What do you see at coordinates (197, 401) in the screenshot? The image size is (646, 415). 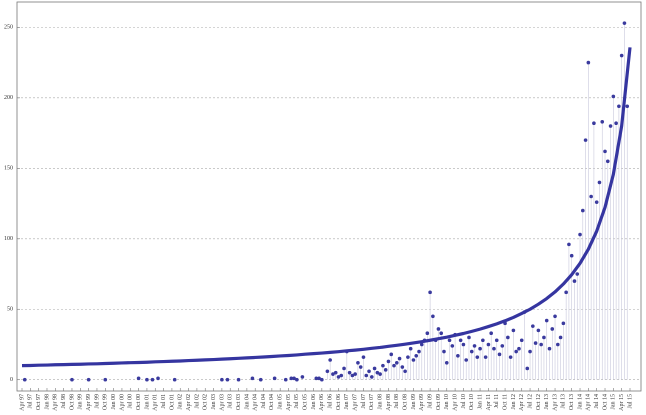 I see `x-tick-label: Jul 02` at bounding box center [197, 401].